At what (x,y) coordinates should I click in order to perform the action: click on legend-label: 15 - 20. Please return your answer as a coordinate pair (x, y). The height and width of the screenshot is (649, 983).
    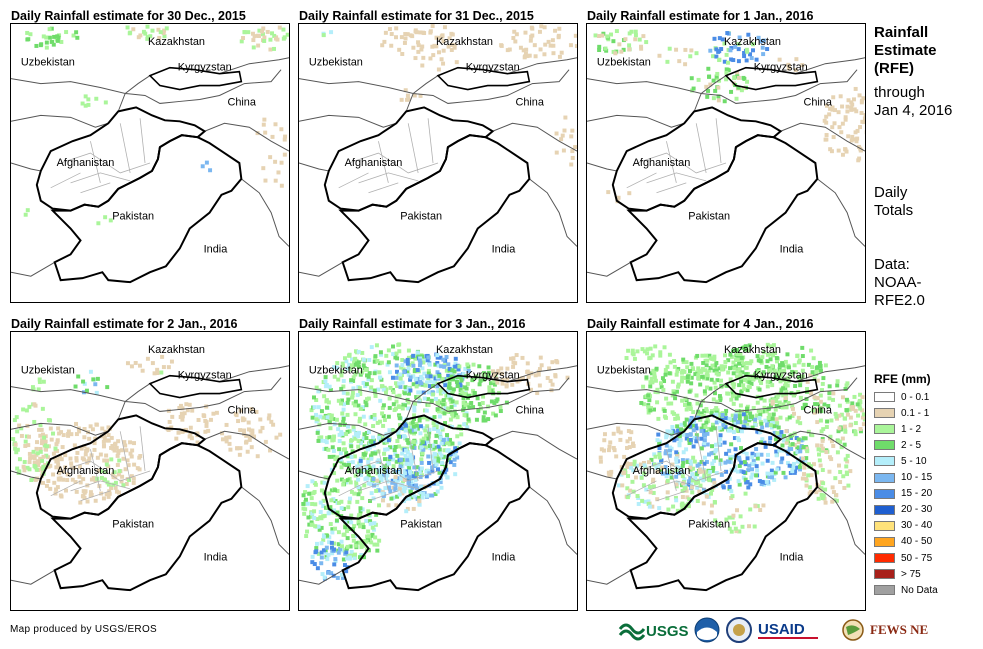
    Looking at the image, I should click on (917, 494).